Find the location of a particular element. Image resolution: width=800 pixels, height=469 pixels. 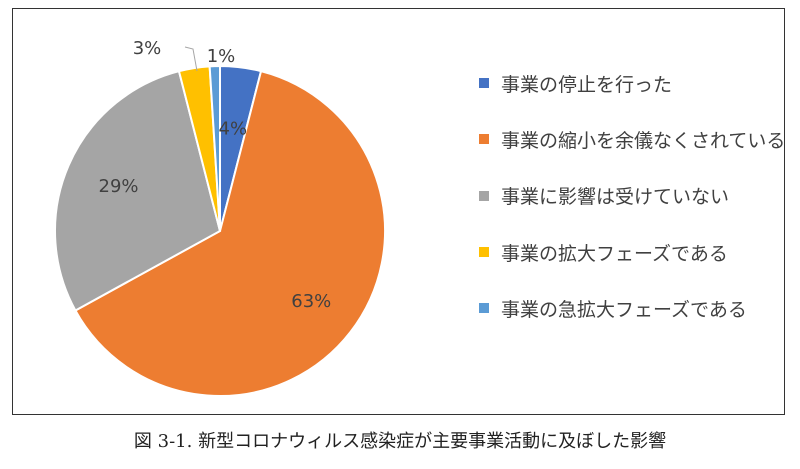

legend-item: 事業に影響は受けていない is located at coordinates (632, 196).